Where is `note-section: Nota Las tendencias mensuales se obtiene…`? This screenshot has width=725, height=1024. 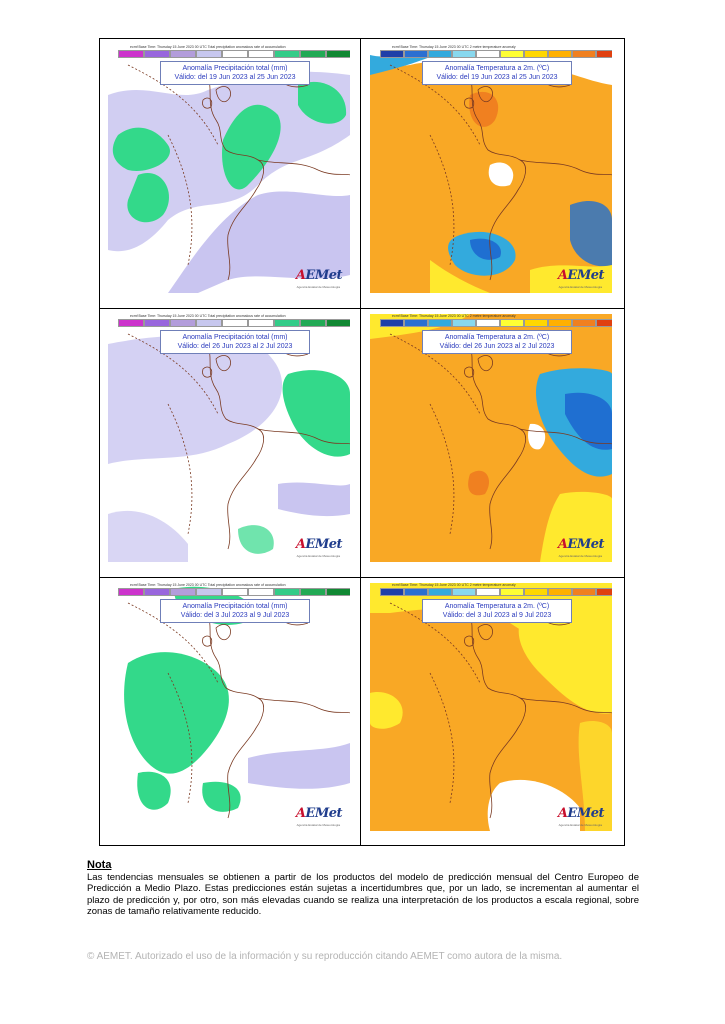 note-section: Nota Las tendencias mensuales se obtiene… is located at coordinates (363, 888).